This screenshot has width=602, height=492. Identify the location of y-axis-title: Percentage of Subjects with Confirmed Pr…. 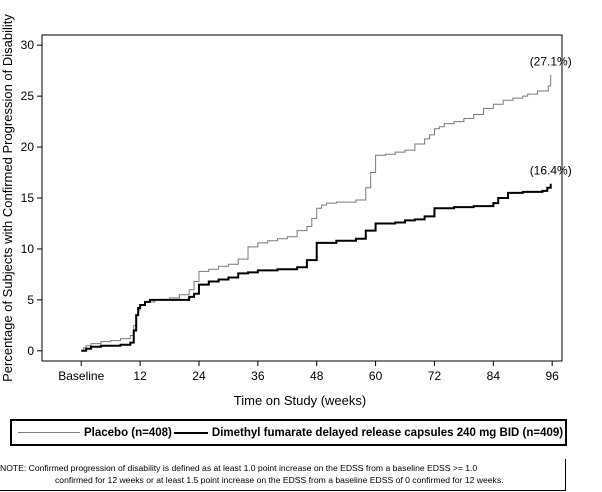
(7, 198).